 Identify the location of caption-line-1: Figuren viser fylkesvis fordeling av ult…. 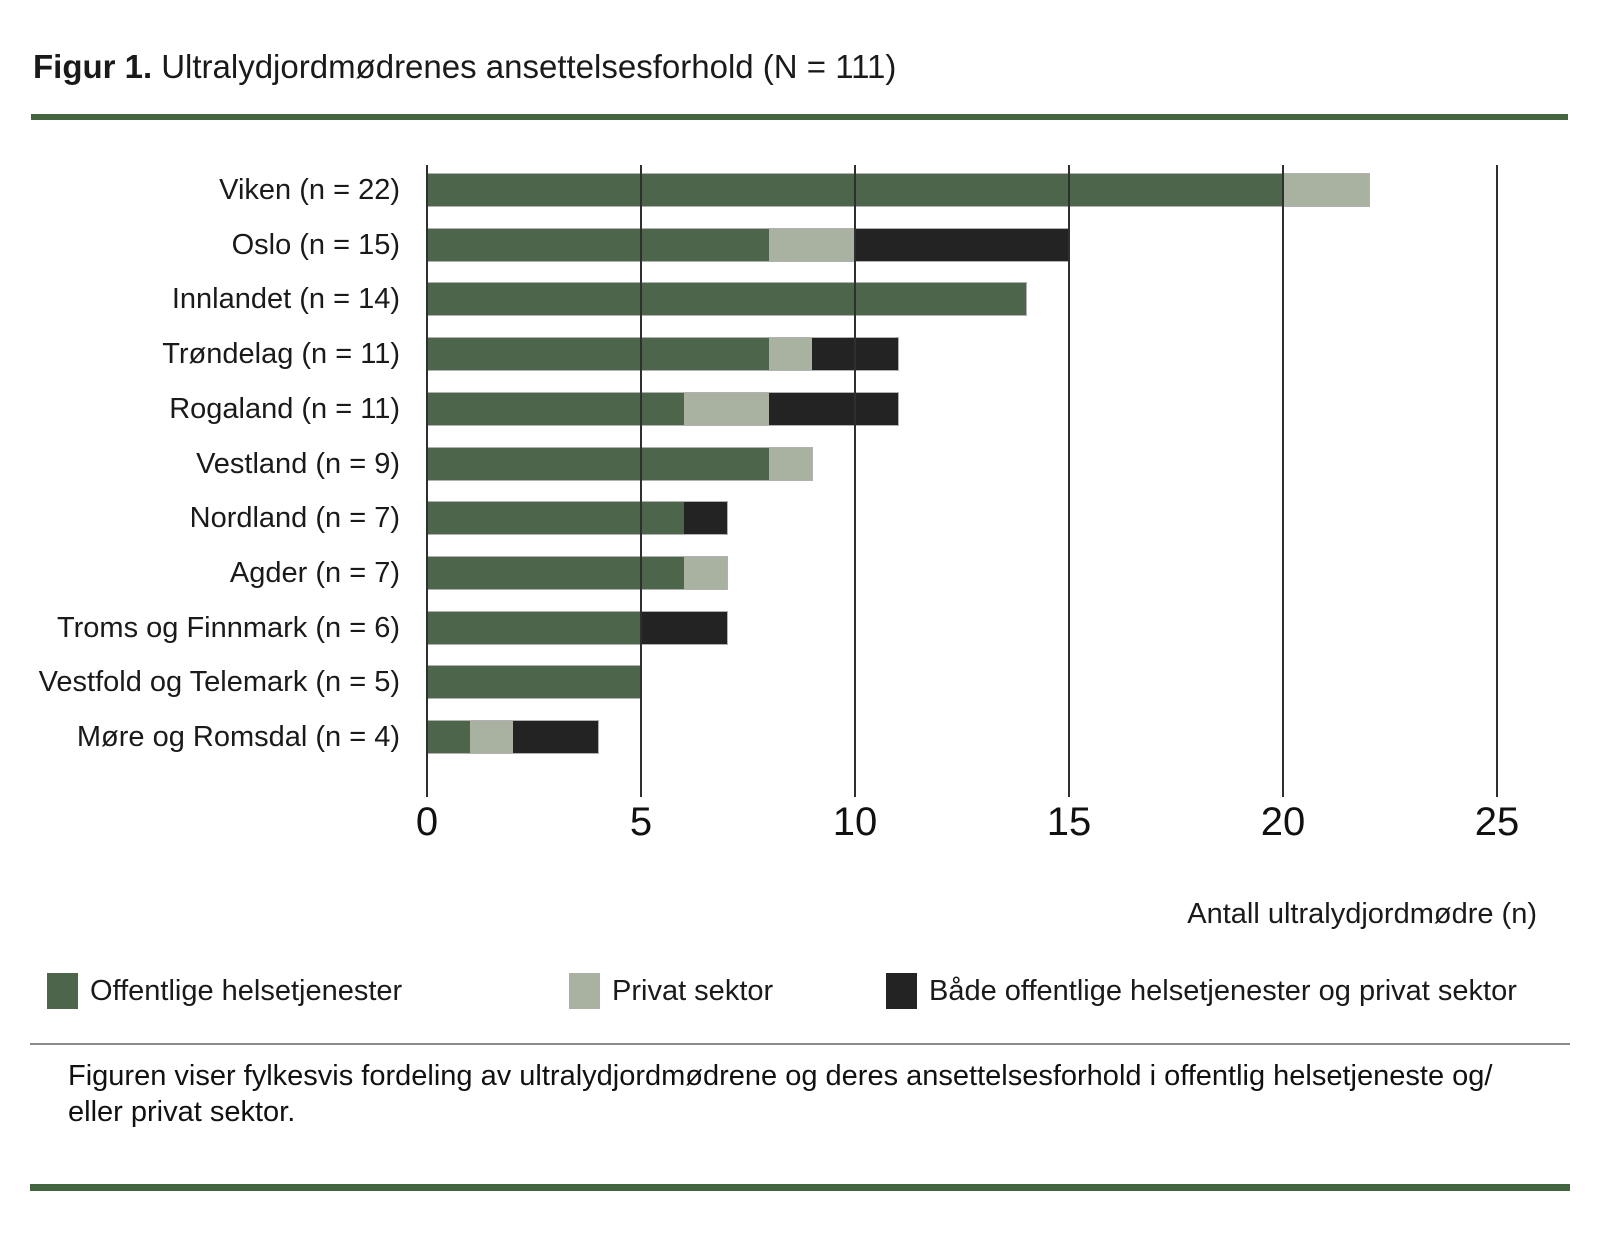
(780, 1076).